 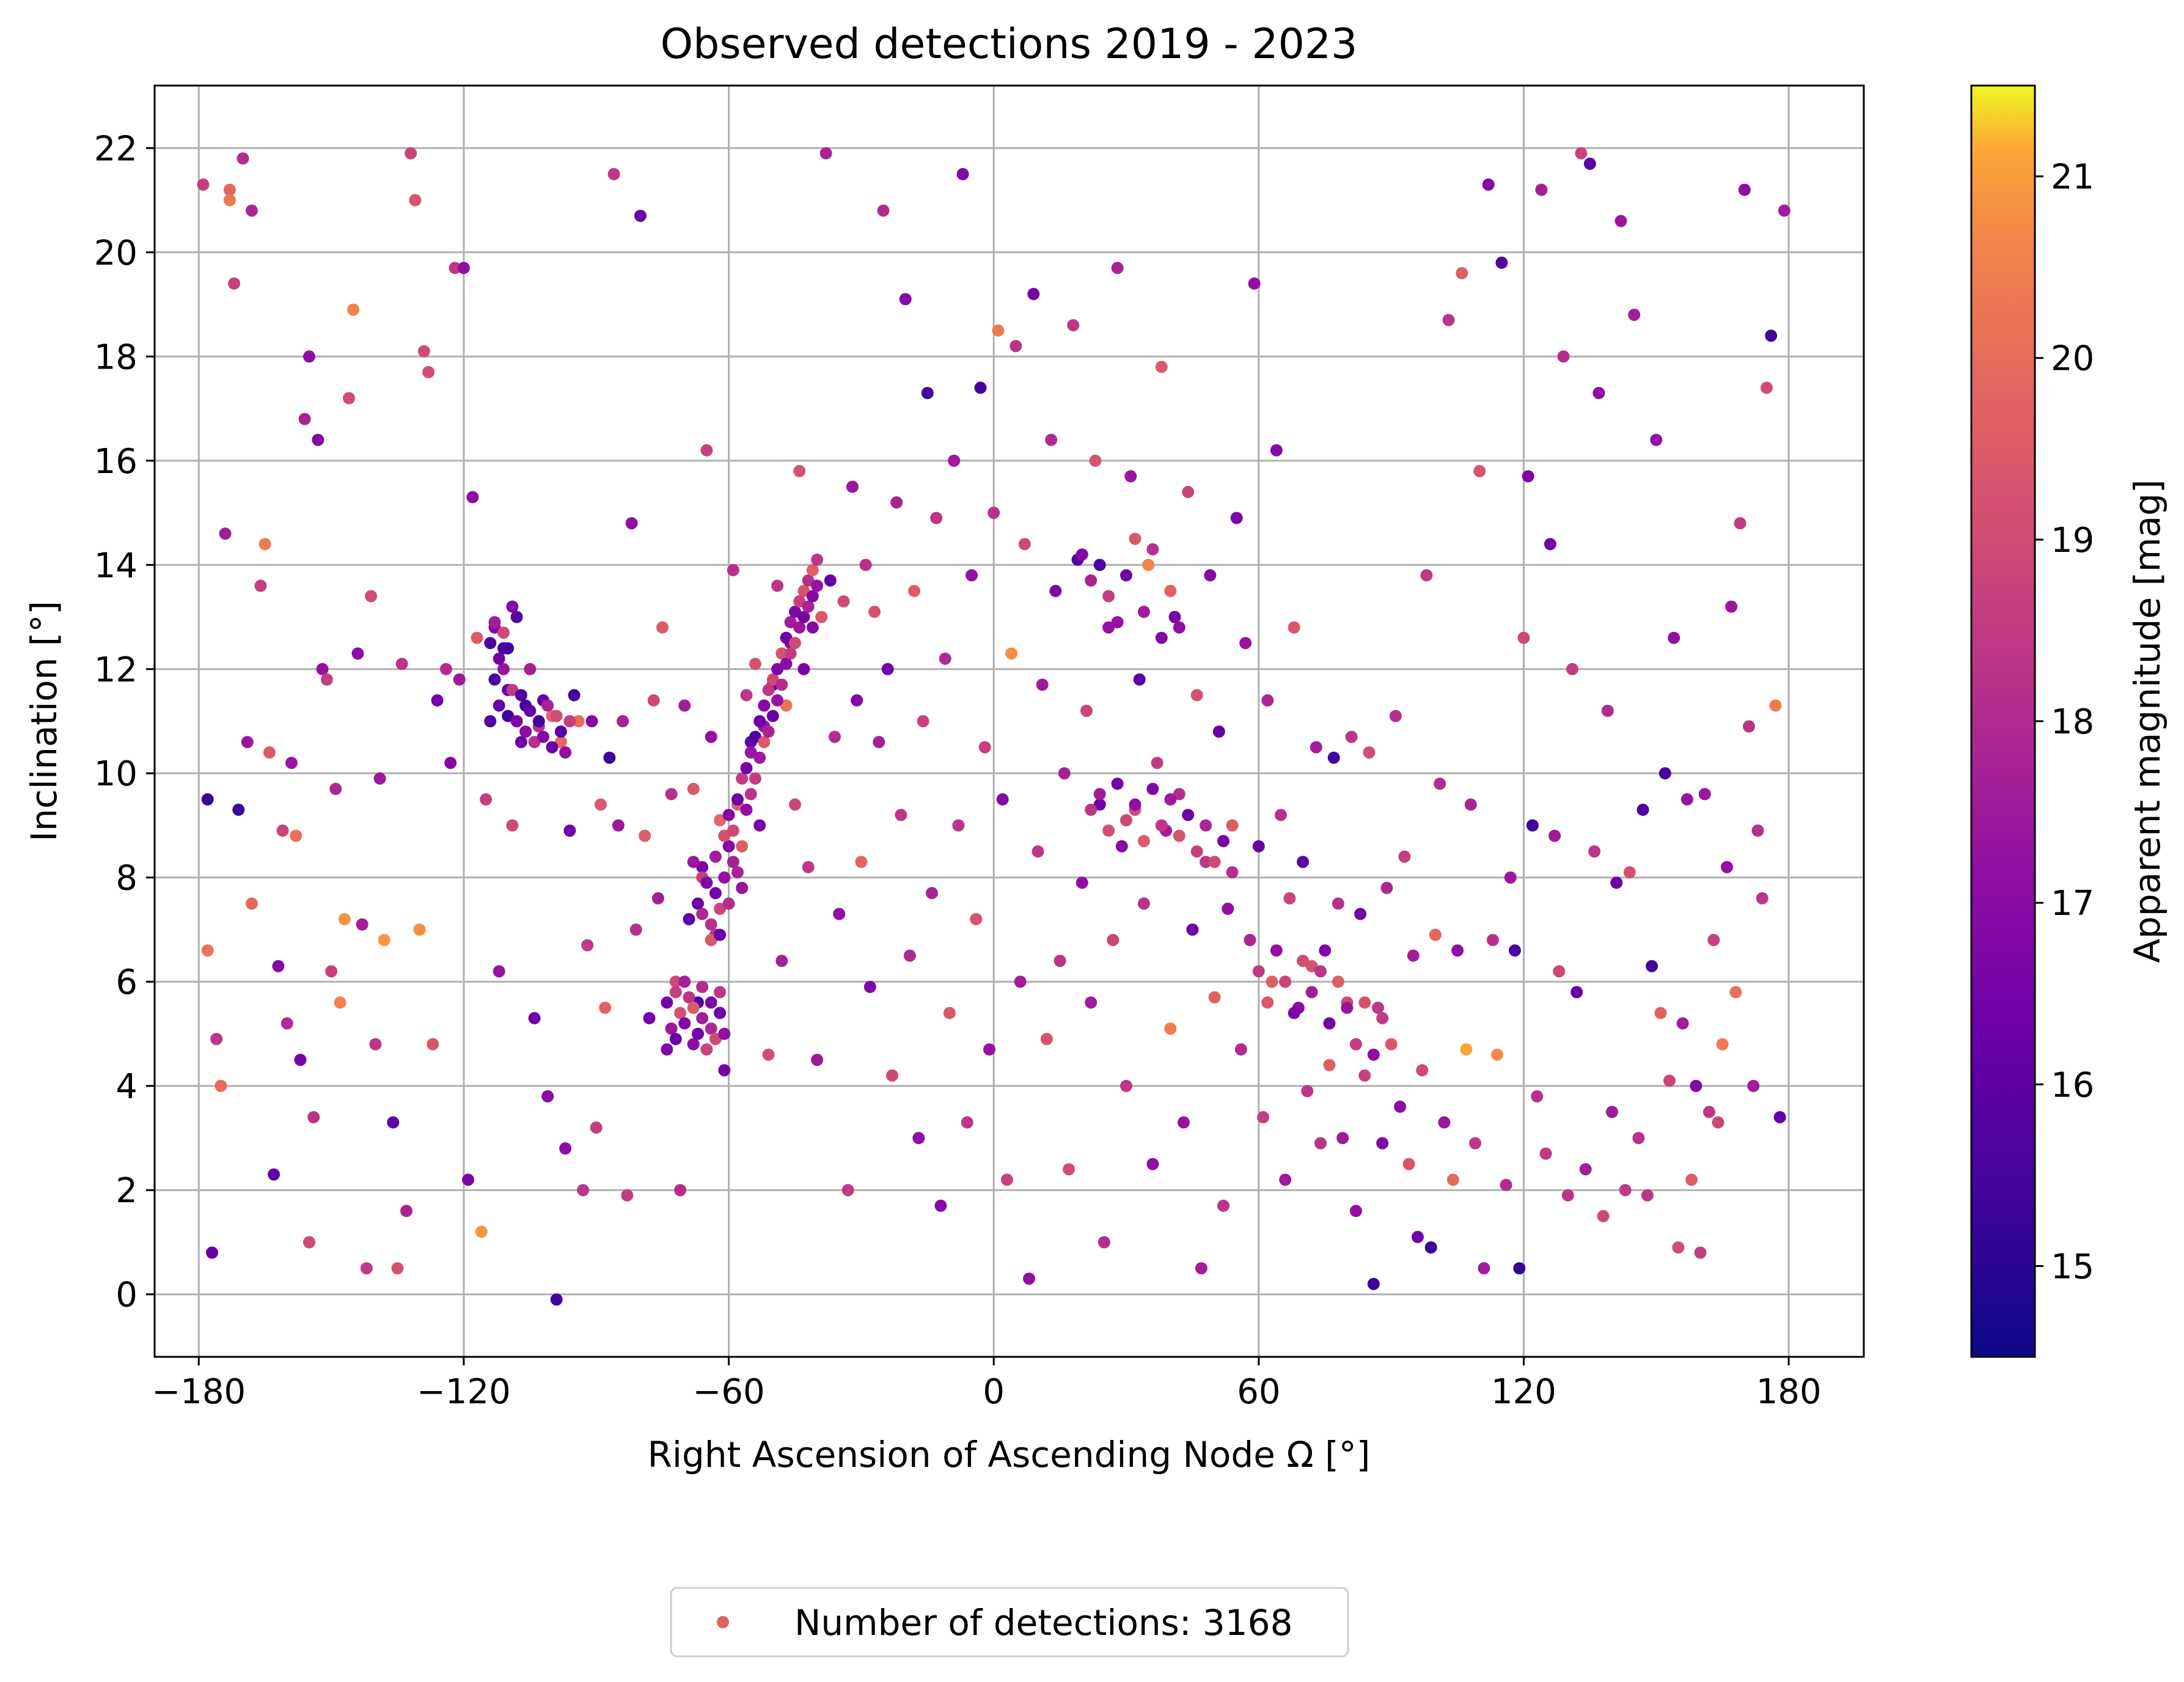 What do you see at coordinates (115, 774) in the screenshot?
I see `y-tick-label: 10` at bounding box center [115, 774].